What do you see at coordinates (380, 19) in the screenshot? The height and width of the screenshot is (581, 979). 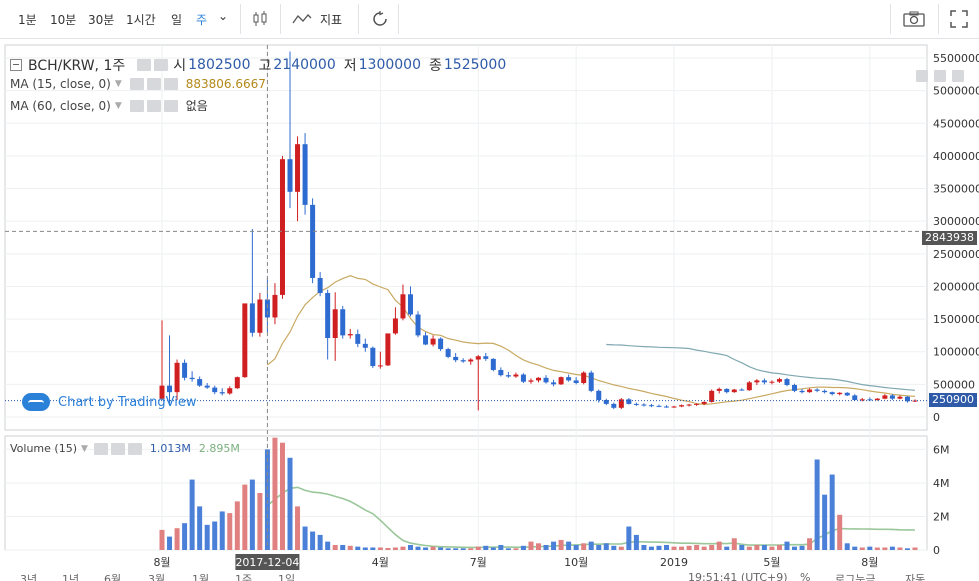 I see `reset-icon` at bounding box center [380, 19].